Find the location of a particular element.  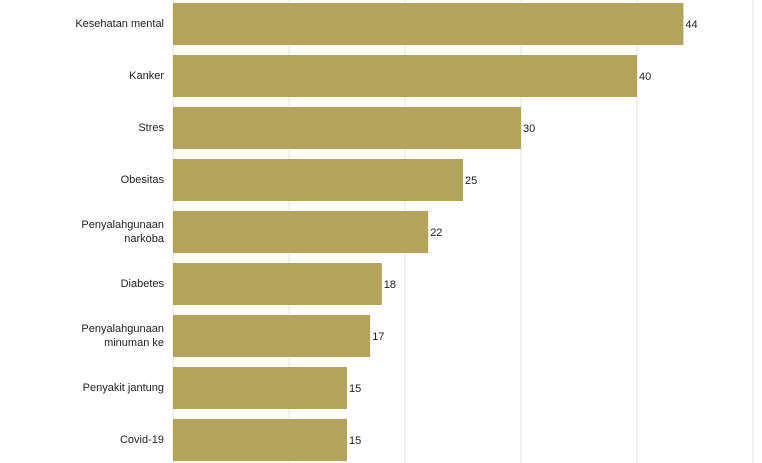

value-label: 40 is located at coordinates (645, 77).